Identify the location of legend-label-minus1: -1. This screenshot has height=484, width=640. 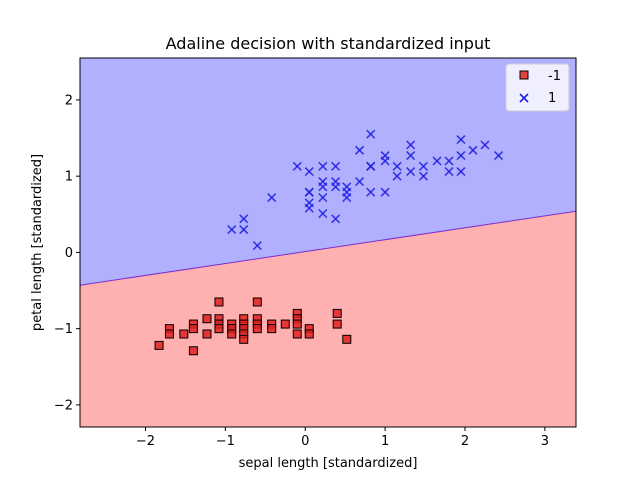
(554, 76).